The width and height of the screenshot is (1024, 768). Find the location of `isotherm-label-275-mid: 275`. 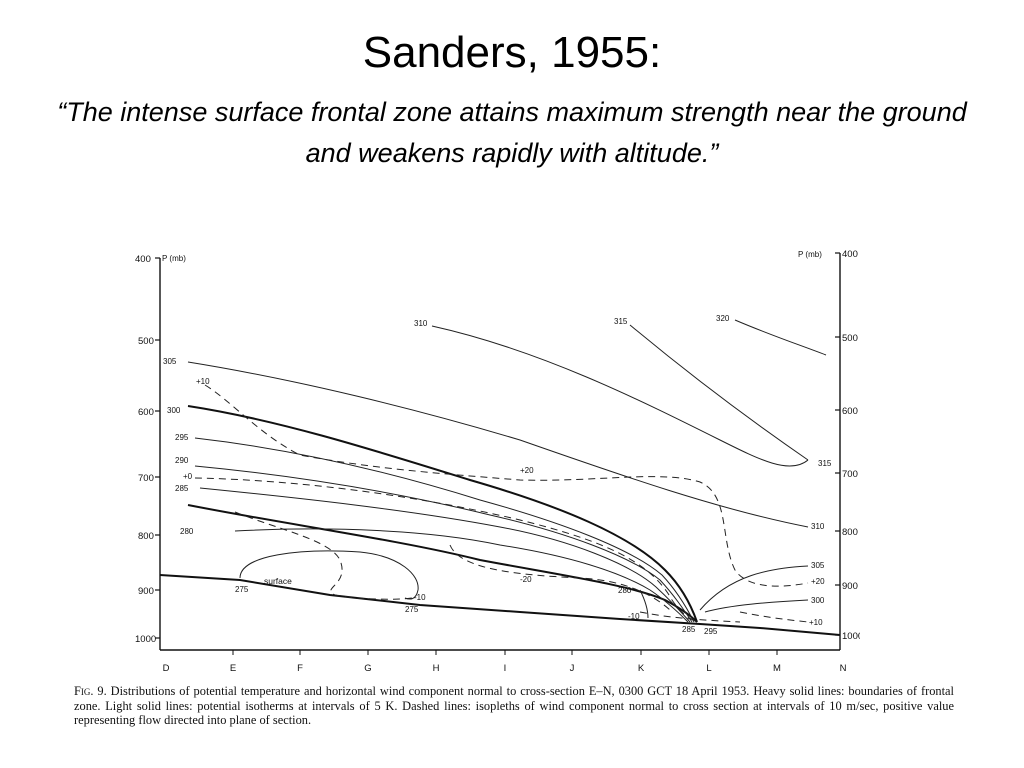

isotherm-label-275-mid: 275 is located at coordinates (412, 609).